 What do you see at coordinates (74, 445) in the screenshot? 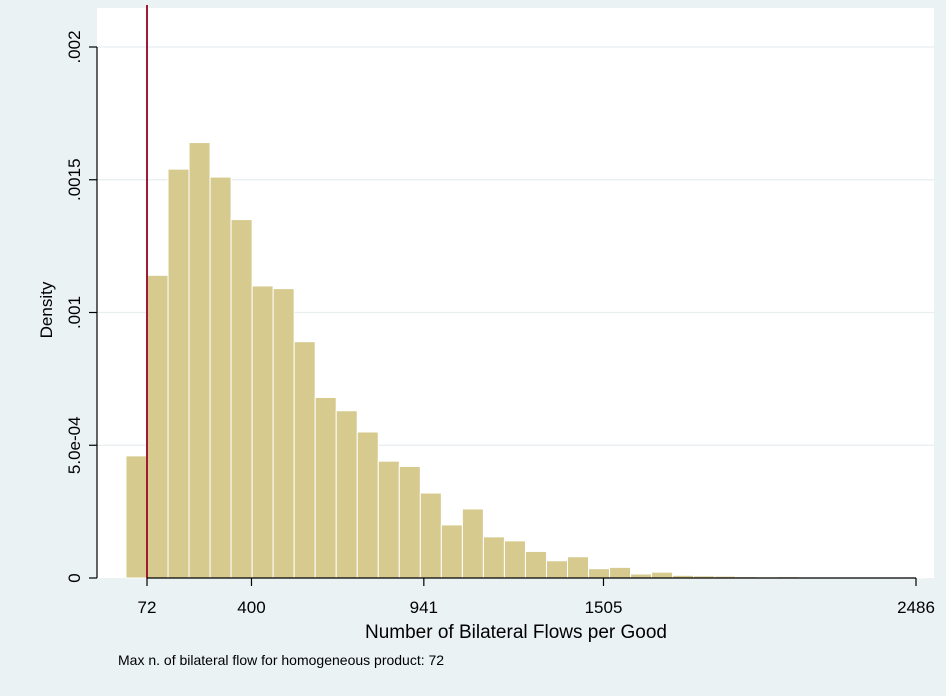
I see `y-tick-label: 5.0e-04` at bounding box center [74, 445].